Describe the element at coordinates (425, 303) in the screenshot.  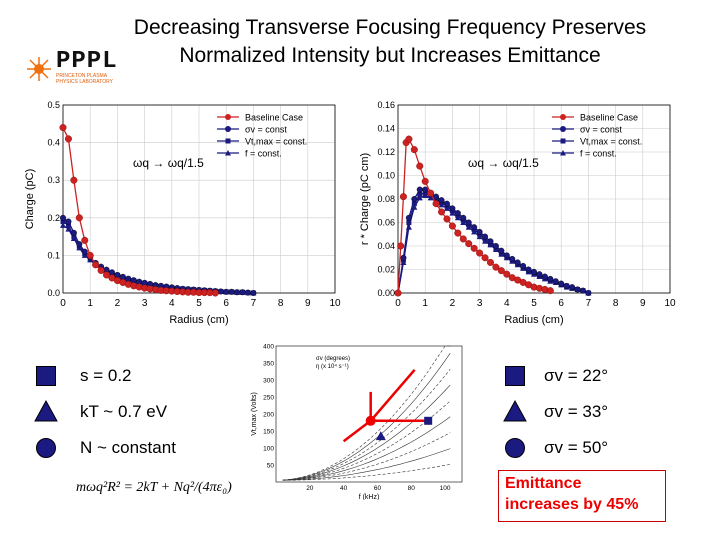
I see `x-tick-label: 1` at that location.